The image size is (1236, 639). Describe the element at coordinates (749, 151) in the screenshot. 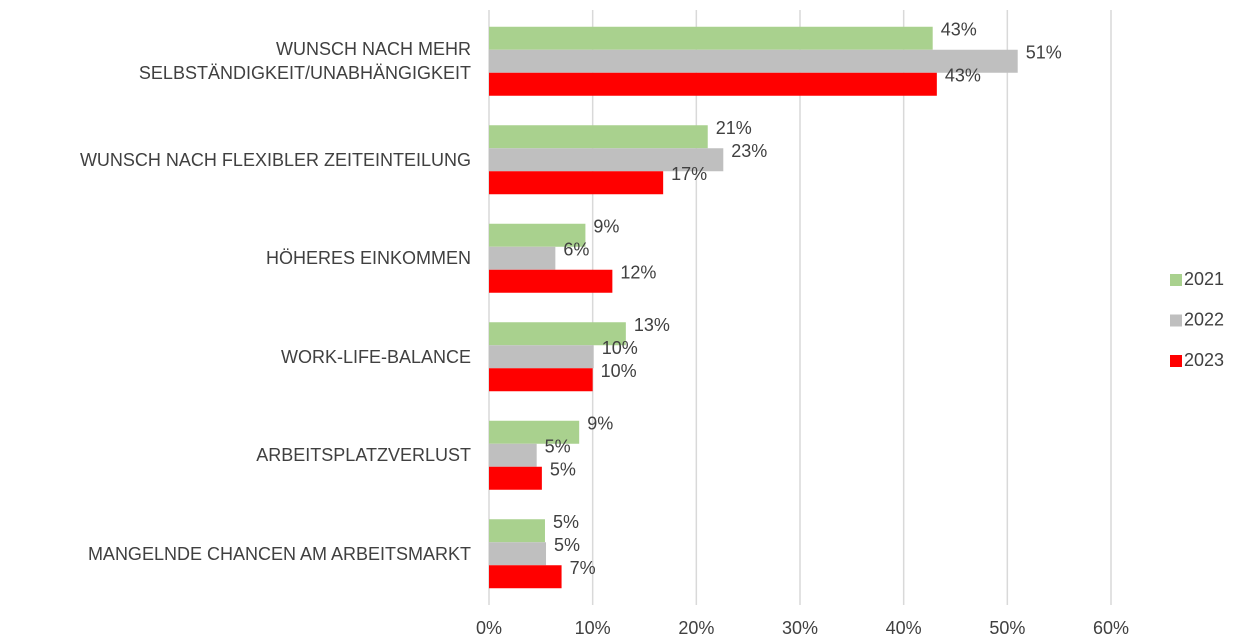

I see `value-label: 23%` at that location.